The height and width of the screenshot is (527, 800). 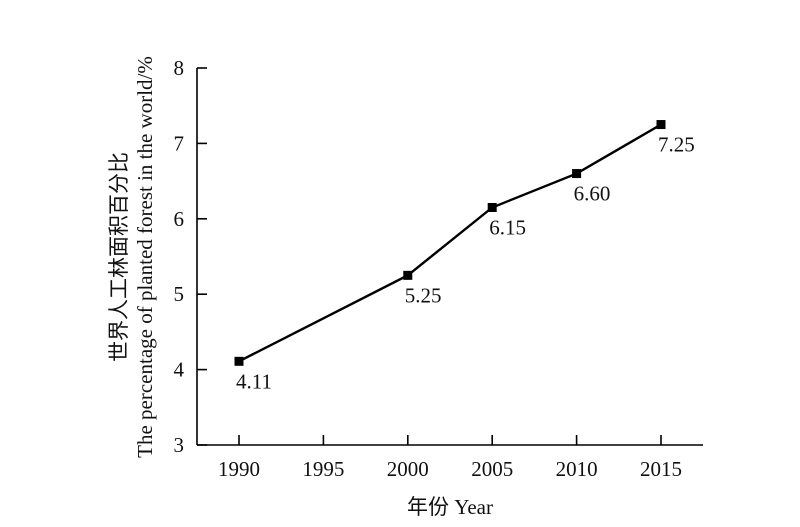 I want to click on y-axis-title-line1: 世界人工林面积百分比, so click(x=119, y=257).